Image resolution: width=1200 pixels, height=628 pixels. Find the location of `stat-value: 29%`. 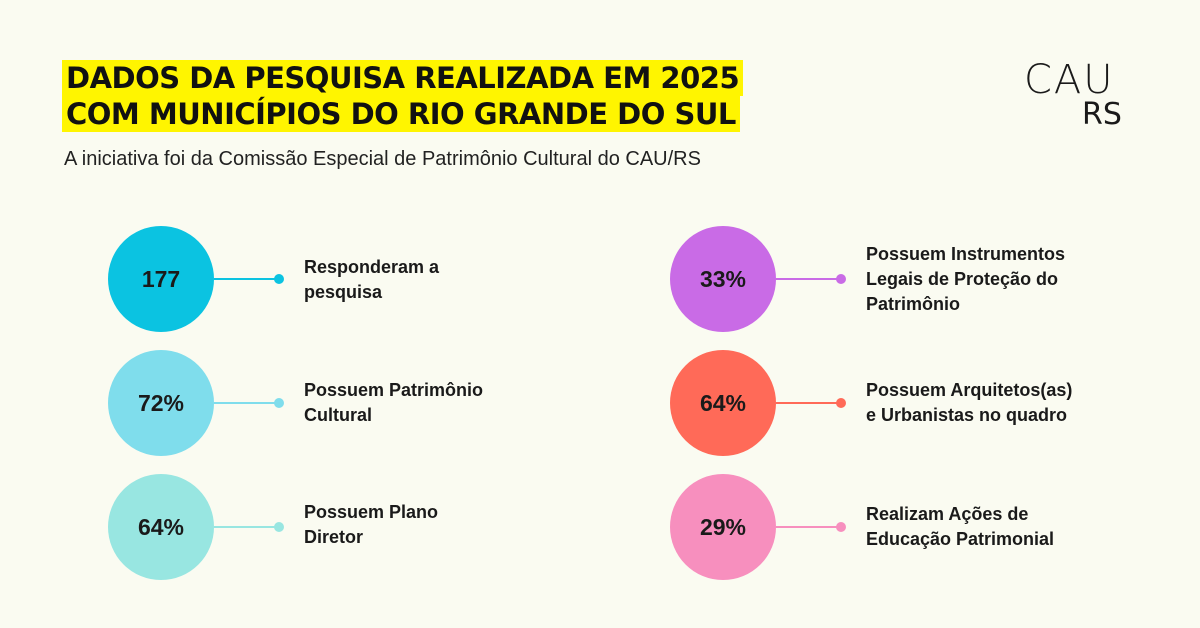

stat-value: 29% is located at coordinates (723, 526).